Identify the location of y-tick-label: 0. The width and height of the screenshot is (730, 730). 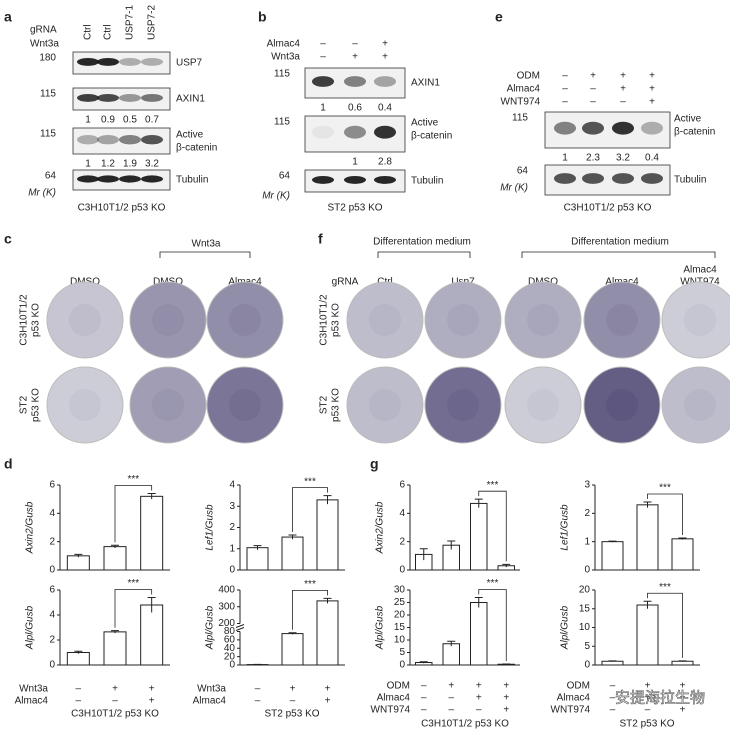
(402, 665).